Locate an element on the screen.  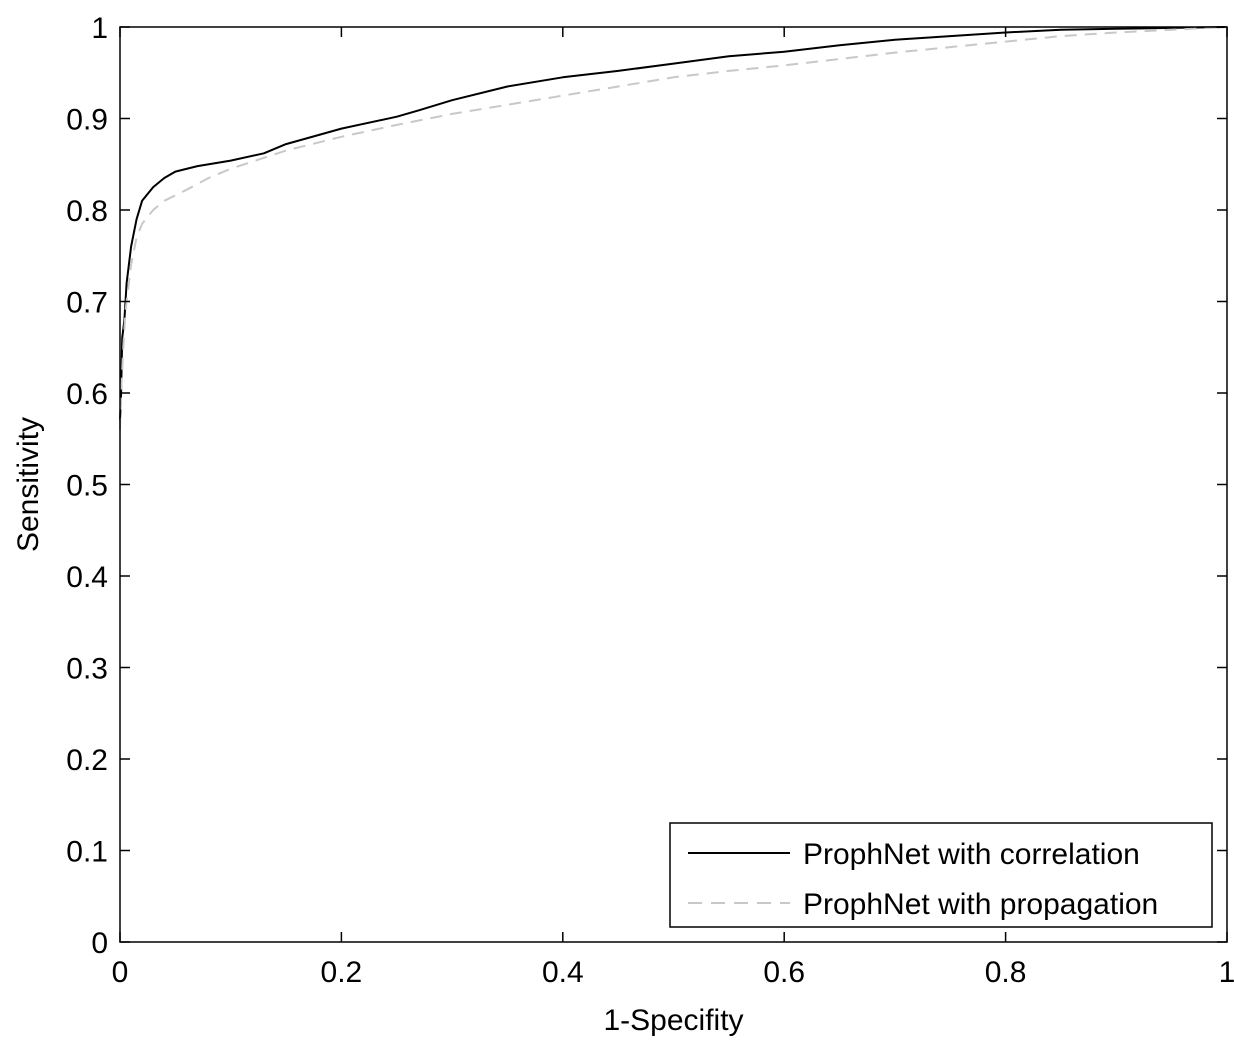
y-tick-label: 0.9 is located at coordinates (87, 120).